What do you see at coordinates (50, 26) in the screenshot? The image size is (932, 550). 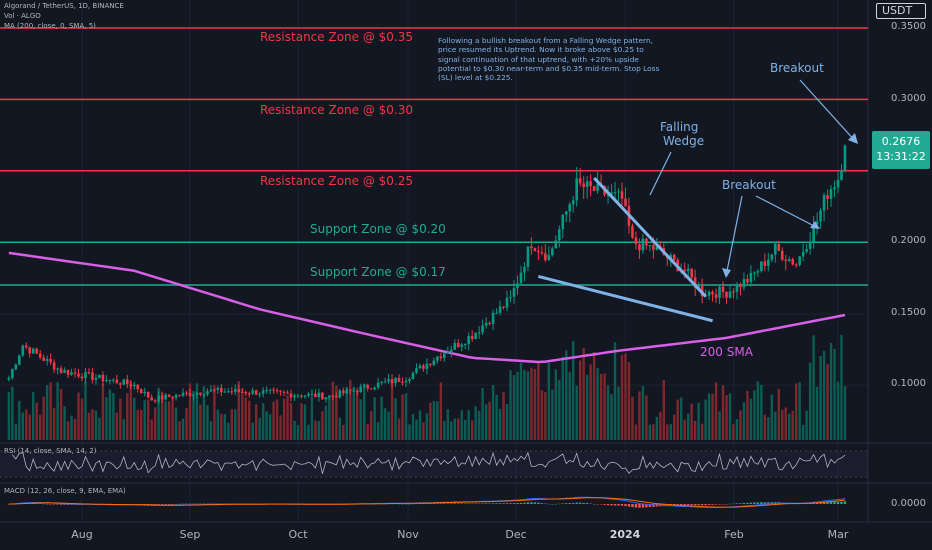 I see `ma-legend: MA (200, close, 0, SMA, 5)` at bounding box center [50, 26].